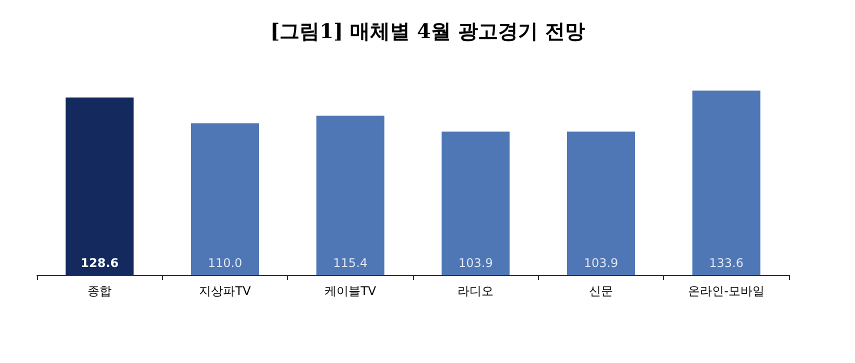 The width and height of the screenshot is (855, 363). What do you see at coordinates (225, 291) in the screenshot?
I see `x-tick-label: 지상파TV` at bounding box center [225, 291].